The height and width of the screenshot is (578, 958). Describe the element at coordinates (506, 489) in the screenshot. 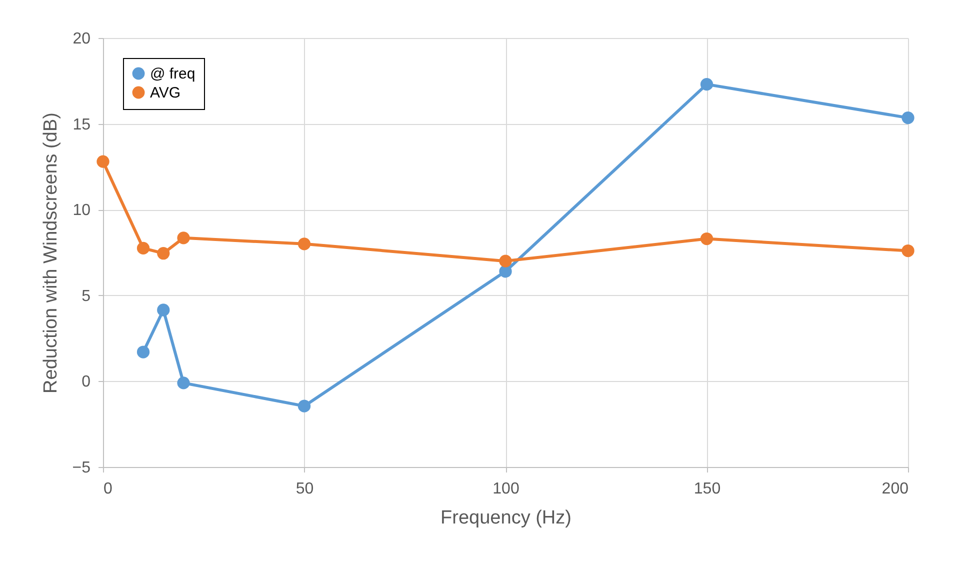

I see `x-tick-label: 100` at that location.